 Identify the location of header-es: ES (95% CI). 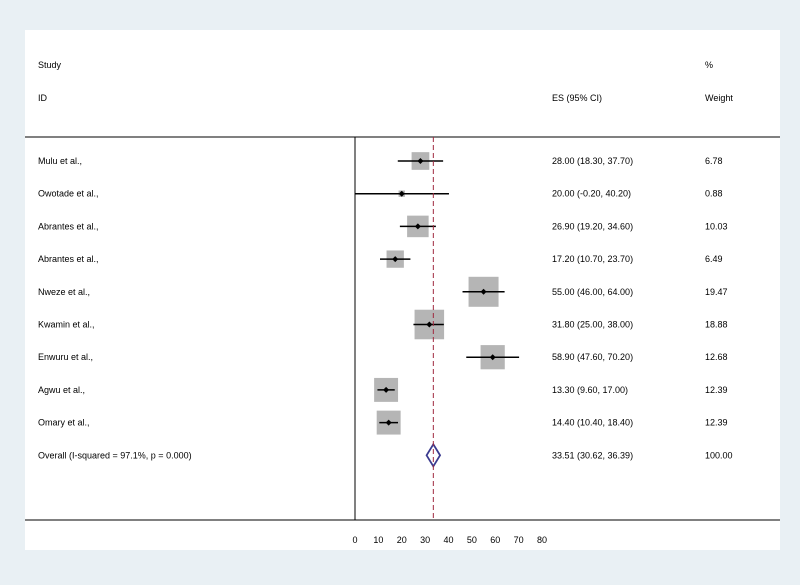
(577, 98).